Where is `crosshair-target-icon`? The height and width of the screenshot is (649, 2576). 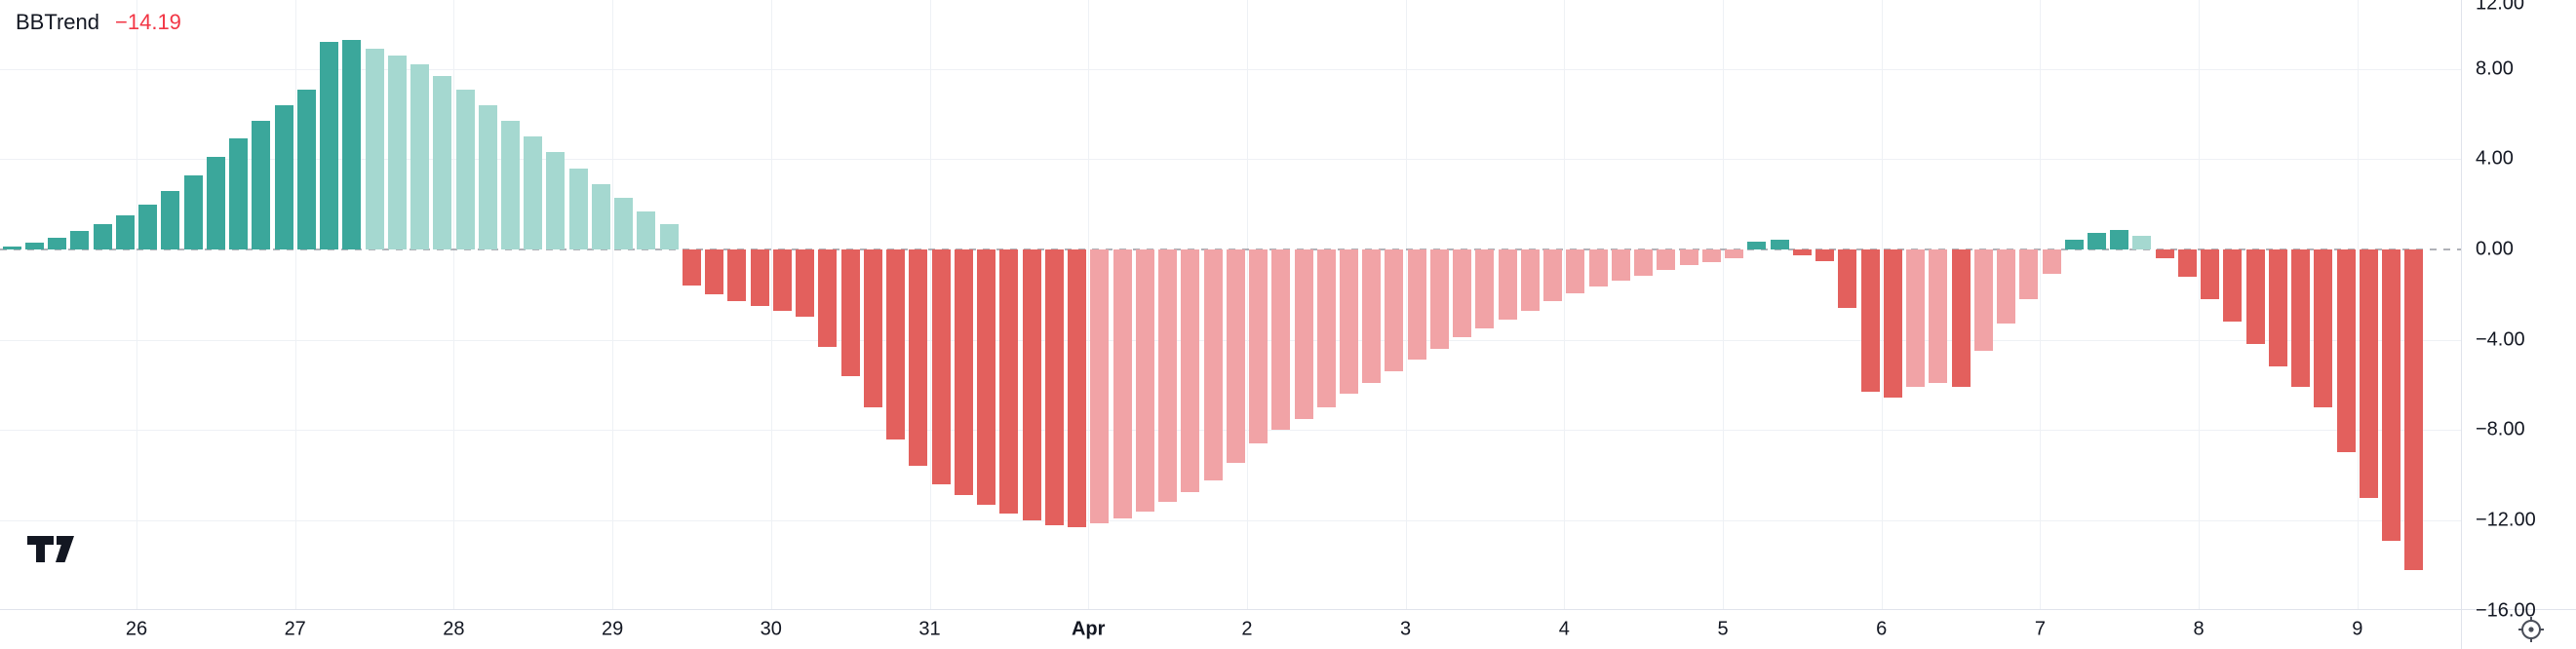 crosshair-target-icon is located at coordinates (2531, 629).